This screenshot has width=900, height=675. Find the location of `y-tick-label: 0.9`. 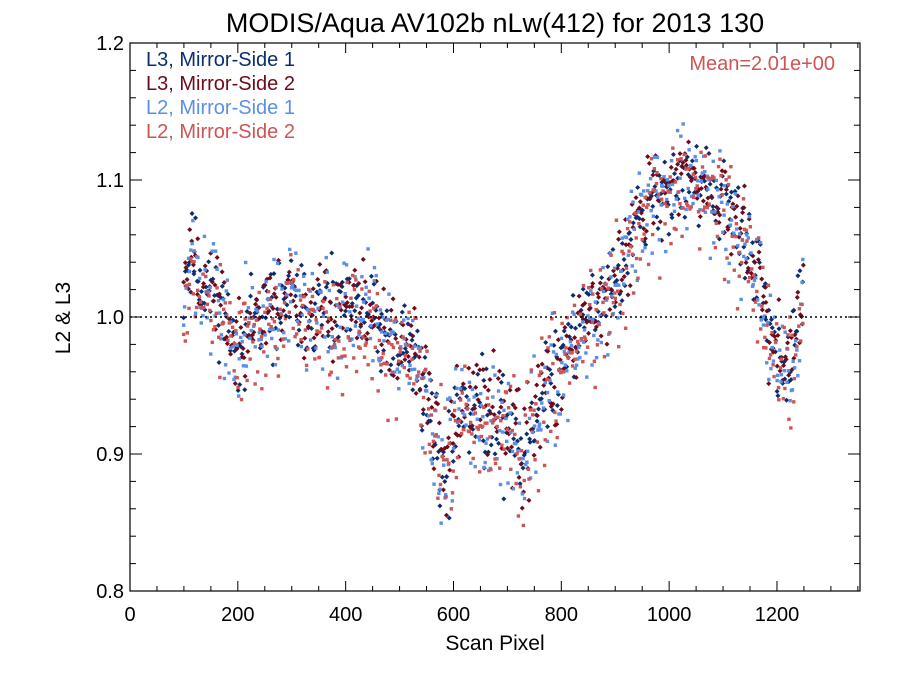

y-tick-label: 0.9 is located at coordinates (110, 455).